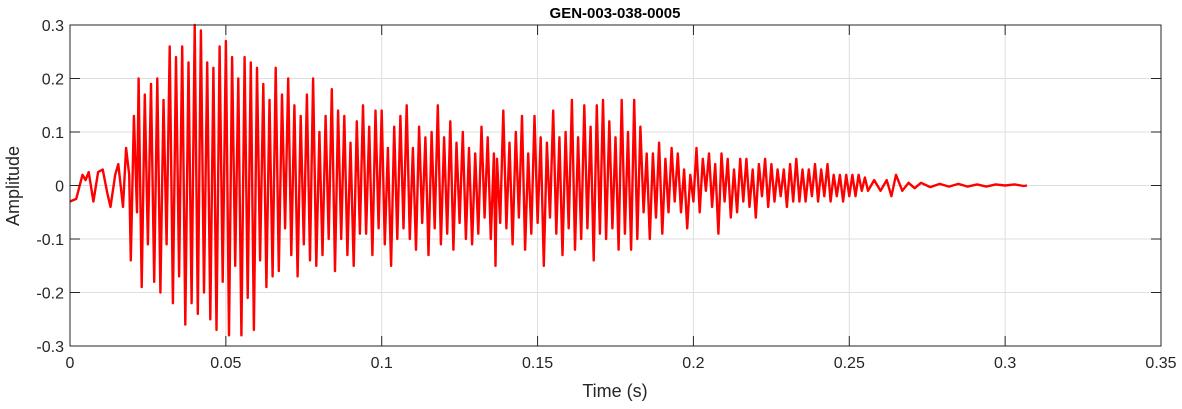  What do you see at coordinates (53, 80) in the screenshot?
I see `y-tick-label: 0.2` at bounding box center [53, 80].